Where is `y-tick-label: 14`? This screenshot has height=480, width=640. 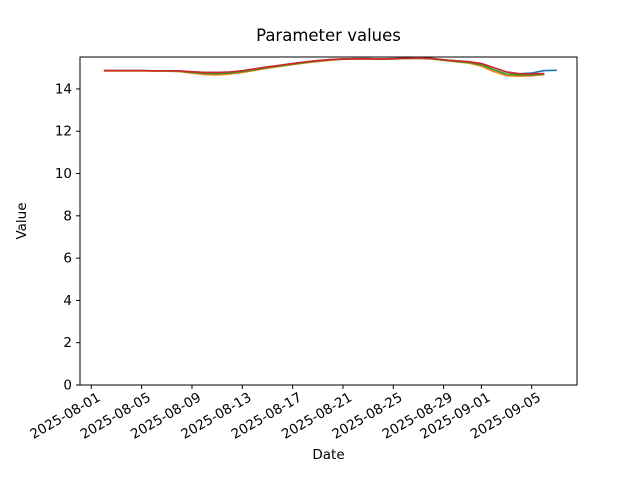
y-tick-label: 14 is located at coordinates (63, 89).